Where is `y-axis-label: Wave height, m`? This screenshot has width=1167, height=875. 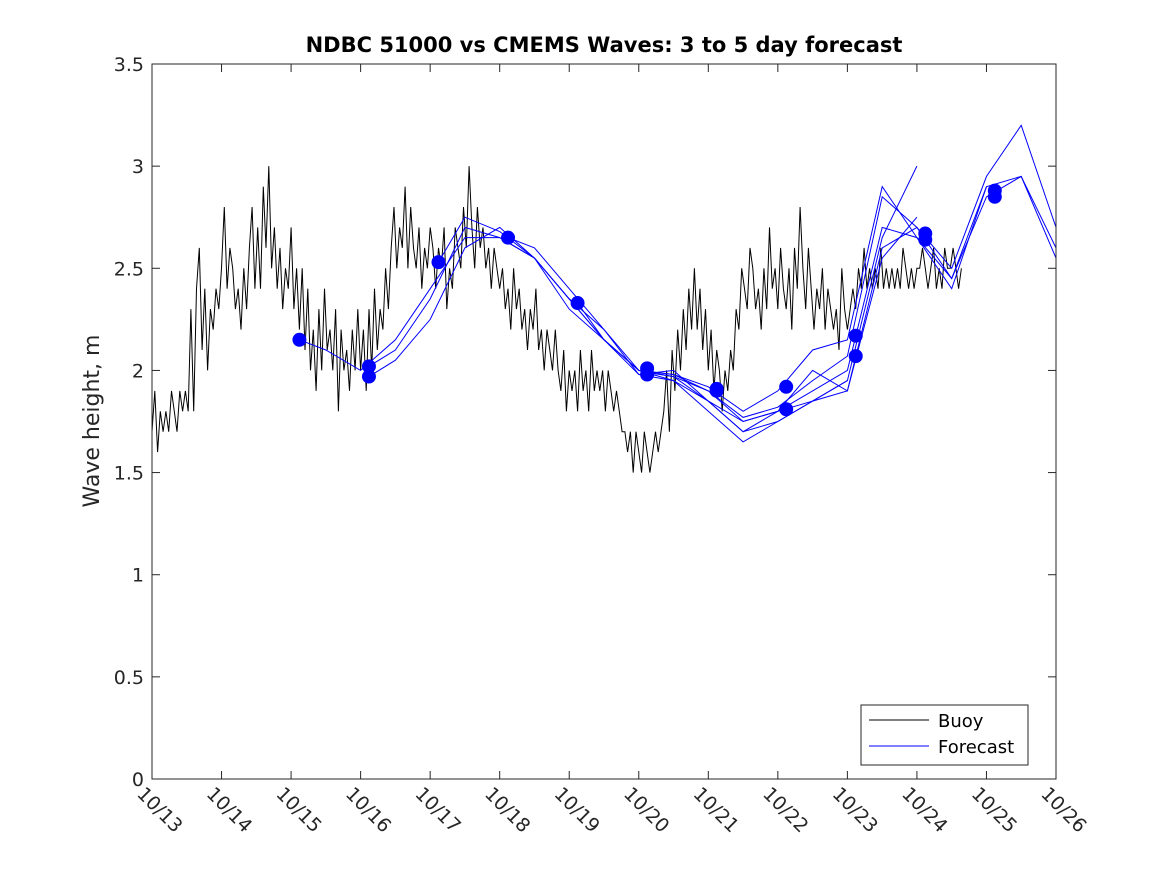 y-axis-label: Wave height, m is located at coordinates (92, 421).